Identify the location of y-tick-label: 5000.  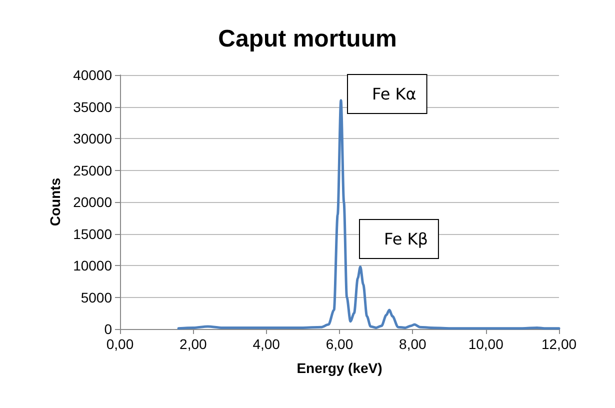
(96, 297).